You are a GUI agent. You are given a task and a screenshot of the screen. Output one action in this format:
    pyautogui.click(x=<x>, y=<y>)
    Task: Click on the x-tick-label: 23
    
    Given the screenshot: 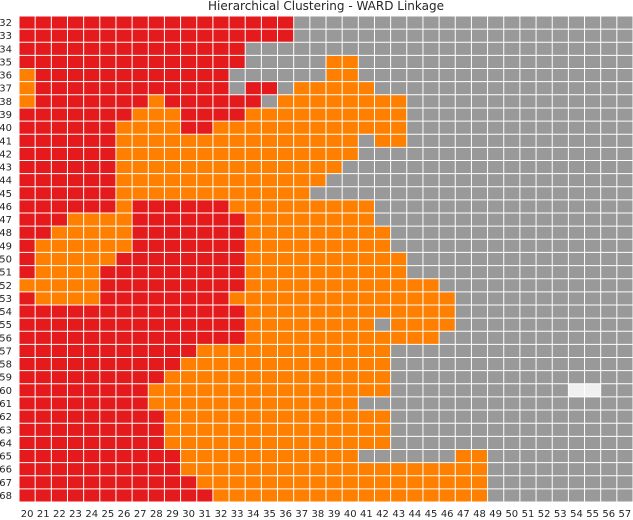 What is the action you would take?
    pyautogui.click(x=75, y=514)
    